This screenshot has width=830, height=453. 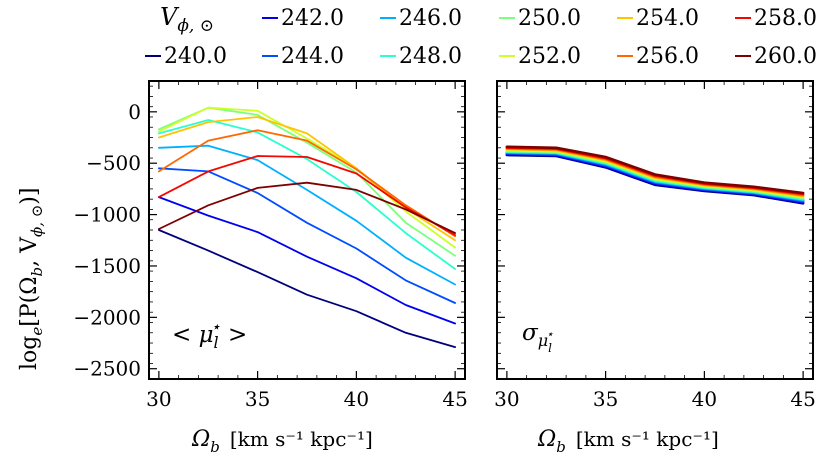 What do you see at coordinates (113, 163) in the screenshot?
I see `left-ytick-label: −500` at bounding box center [113, 163].